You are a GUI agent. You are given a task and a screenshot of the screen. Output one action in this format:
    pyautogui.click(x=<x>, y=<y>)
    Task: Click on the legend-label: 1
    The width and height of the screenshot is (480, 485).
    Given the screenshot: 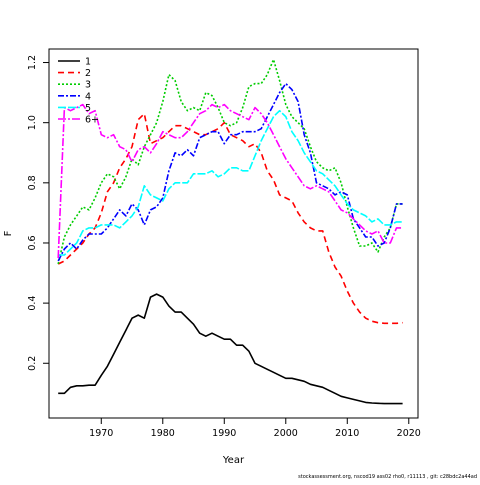 What is the action you would take?
    pyautogui.click(x=88, y=62)
    